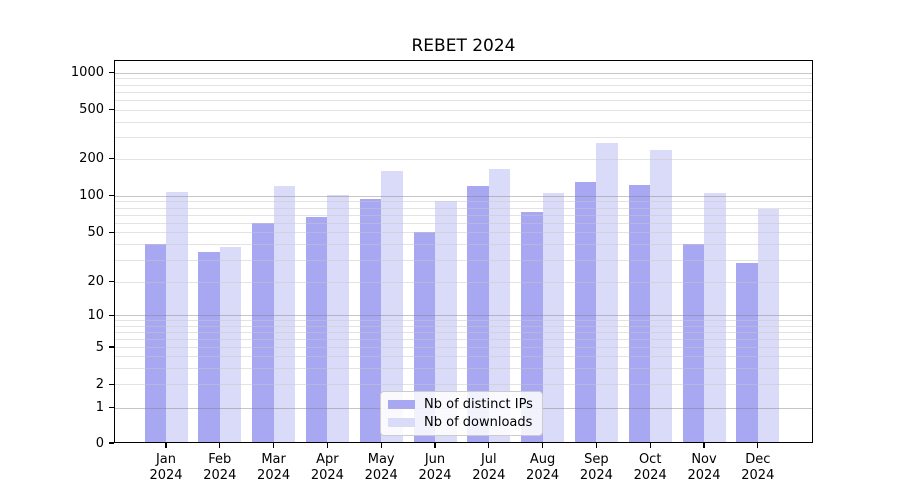 The height and width of the screenshot is (500, 900). Describe the element at coordinates (693, 343) in the screenshot. I see `bar-nb-of-distinct-ips-nov` at that location.